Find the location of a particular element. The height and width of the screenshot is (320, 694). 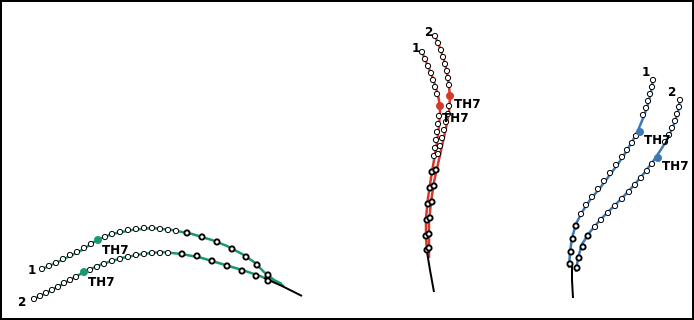

left-track-2-nodes is located at coordinates (101, 276).